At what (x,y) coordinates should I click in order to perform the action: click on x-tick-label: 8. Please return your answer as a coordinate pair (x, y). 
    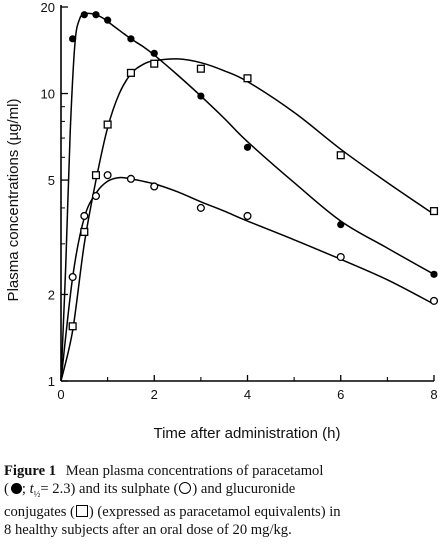
    Looking at the image, I should click on (433, 394).